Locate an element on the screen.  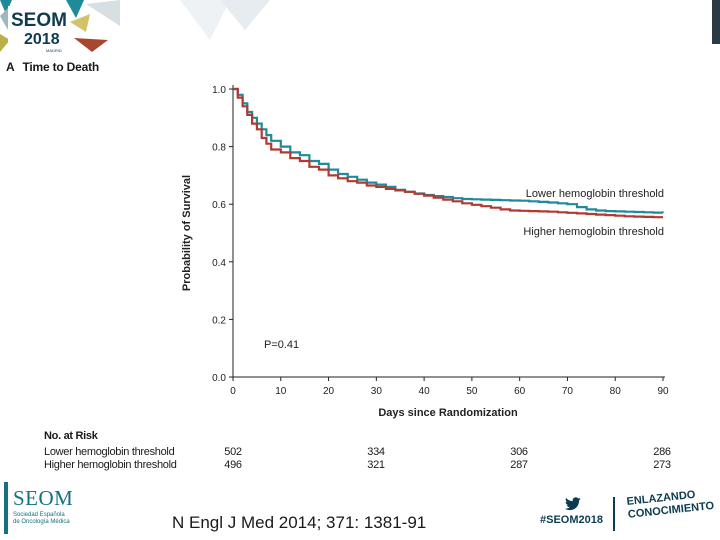
seom-logo-word: SEOM is located at coordinates (43, 498).